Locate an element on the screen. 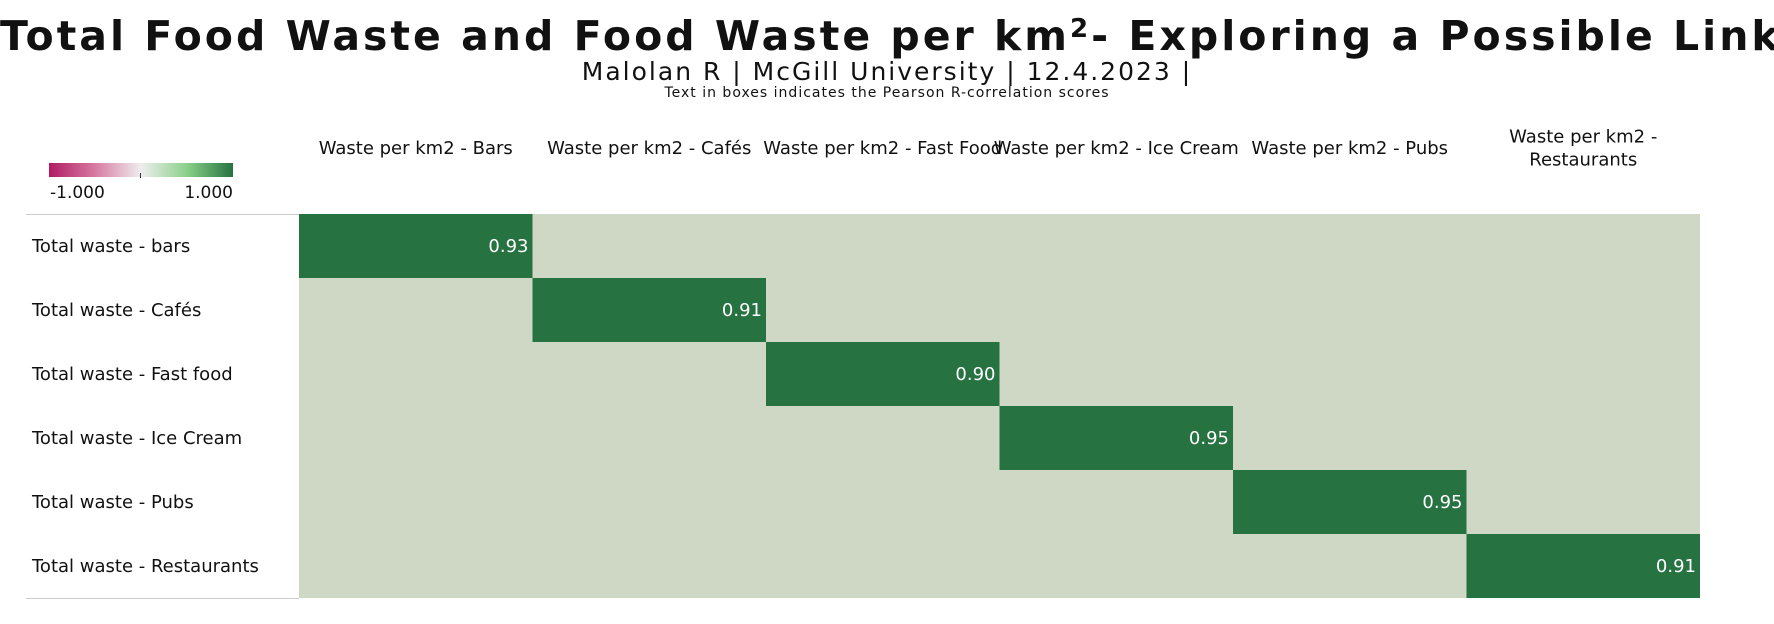 The height and width of the screenshot is (624, 1774). row-label: Total waste - Fast food is located at coordinates (132, 374).